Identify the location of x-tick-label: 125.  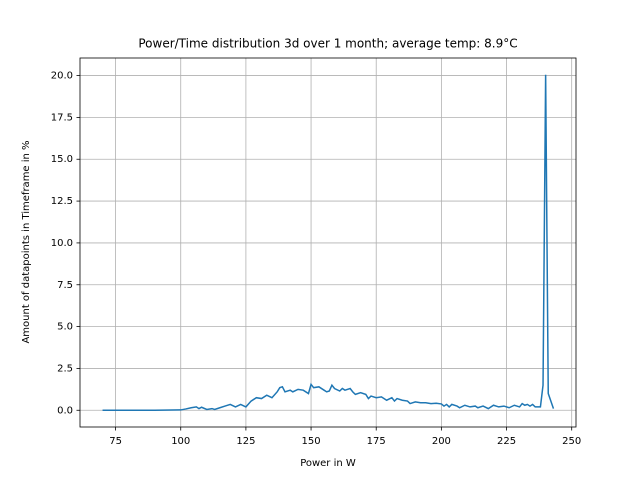
(245, 441).